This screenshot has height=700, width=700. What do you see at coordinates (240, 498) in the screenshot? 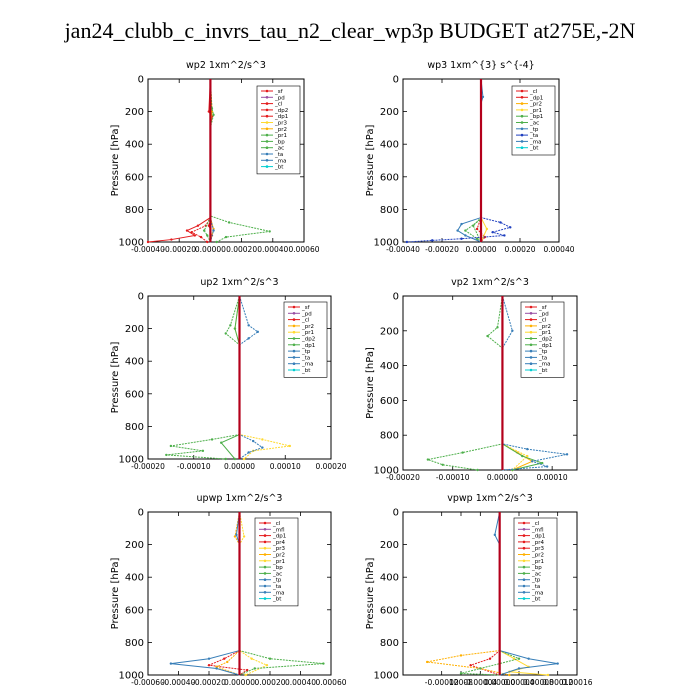
I see `chart-title: upwp 1xm^2/s^3` at bounding box center [240, 498].